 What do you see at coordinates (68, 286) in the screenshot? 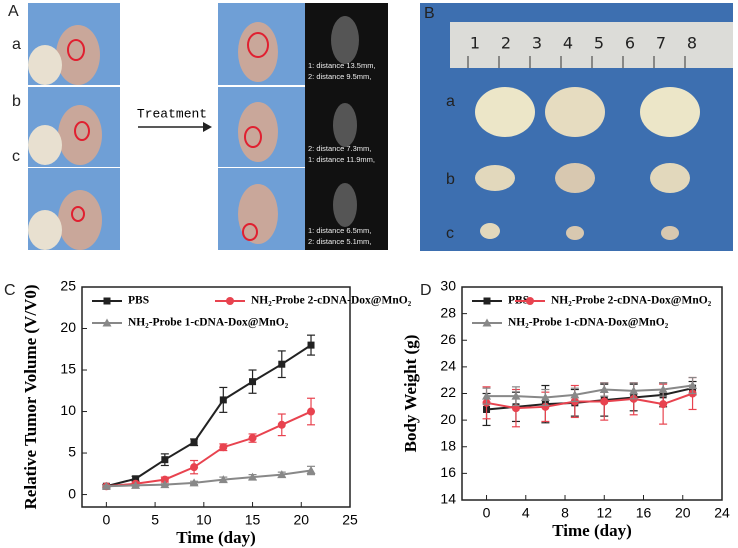
I see `y-tick-label: 25` at bounding box center [68, 286].